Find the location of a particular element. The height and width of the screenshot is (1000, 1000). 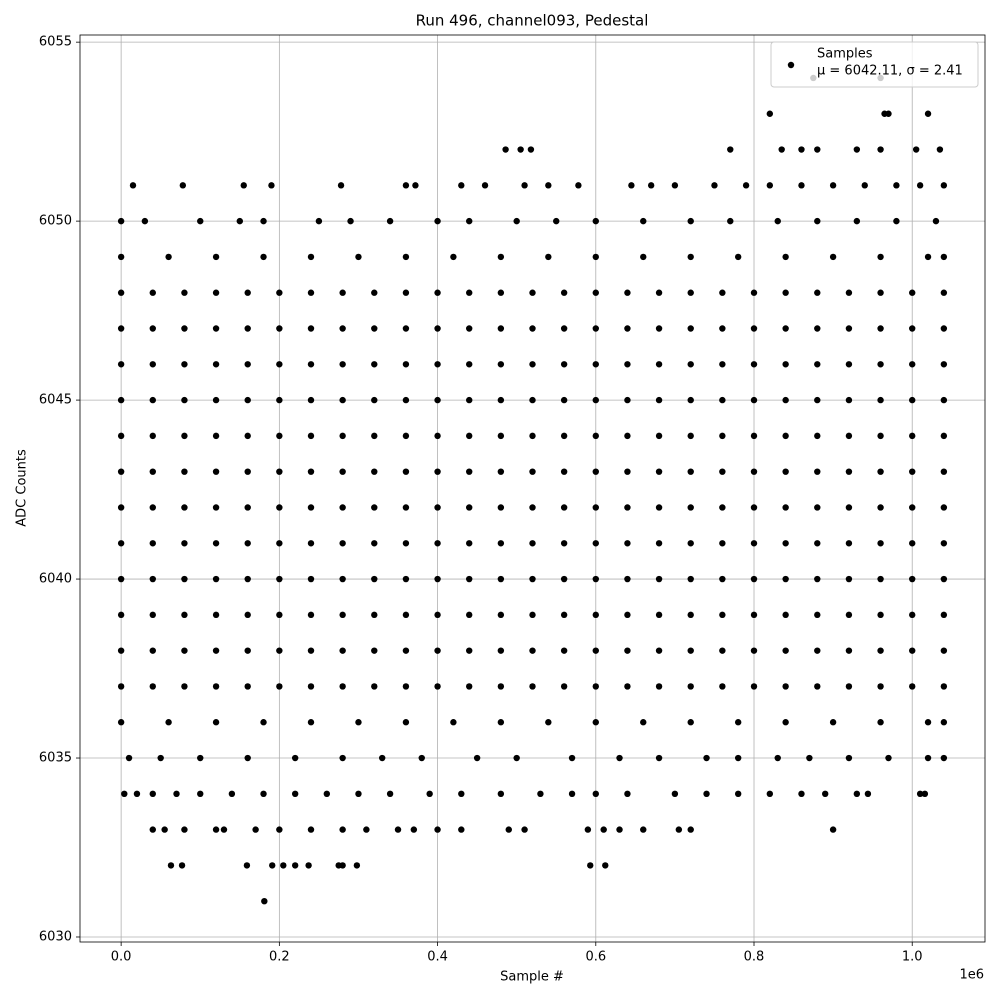

x-tick-label: 0.4 is located at coordinates (437, 957).